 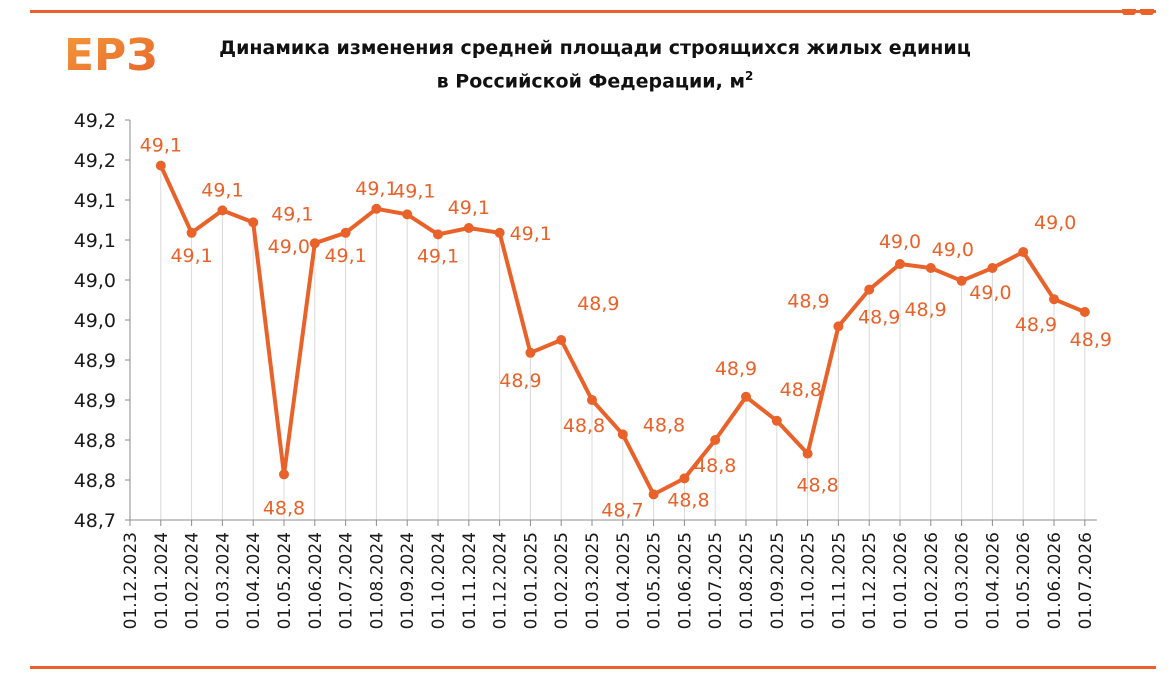 What do you see at coordinates (716, 580) in the screenshot?
I see `x-tick-label: 01.07.2025` at bounding box center [716, 580].